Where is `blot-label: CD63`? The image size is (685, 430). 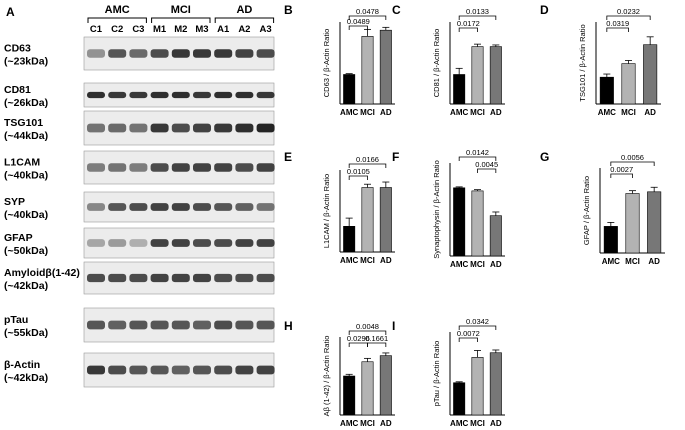 blot-label: CD63 is located at coordinates (17, 49).